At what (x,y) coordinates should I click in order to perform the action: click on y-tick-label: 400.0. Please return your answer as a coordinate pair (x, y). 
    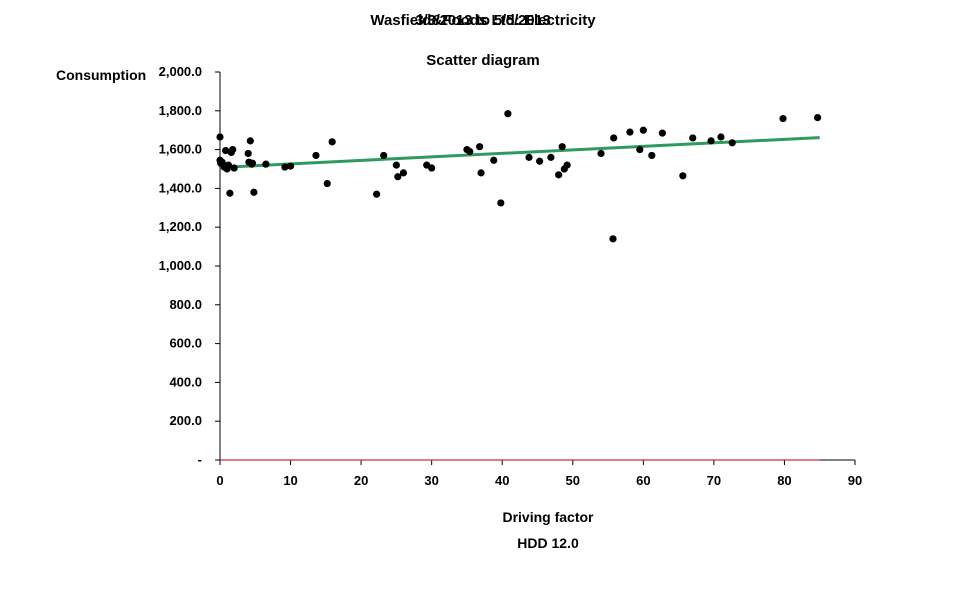
    Looking at the image, I should click on (185, 381).